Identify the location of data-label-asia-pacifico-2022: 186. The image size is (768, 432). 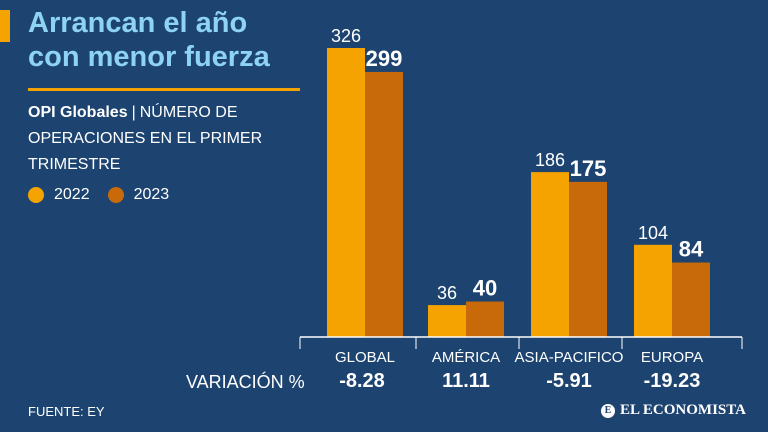
(550, 160).